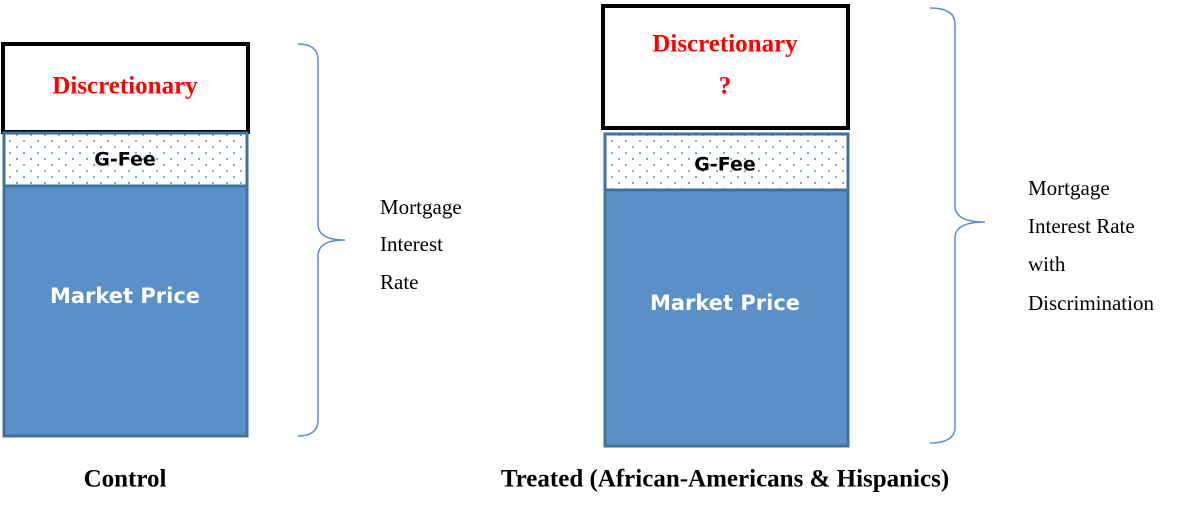  I want to click on bracket-label: Discrimination, so click(1091, 303).